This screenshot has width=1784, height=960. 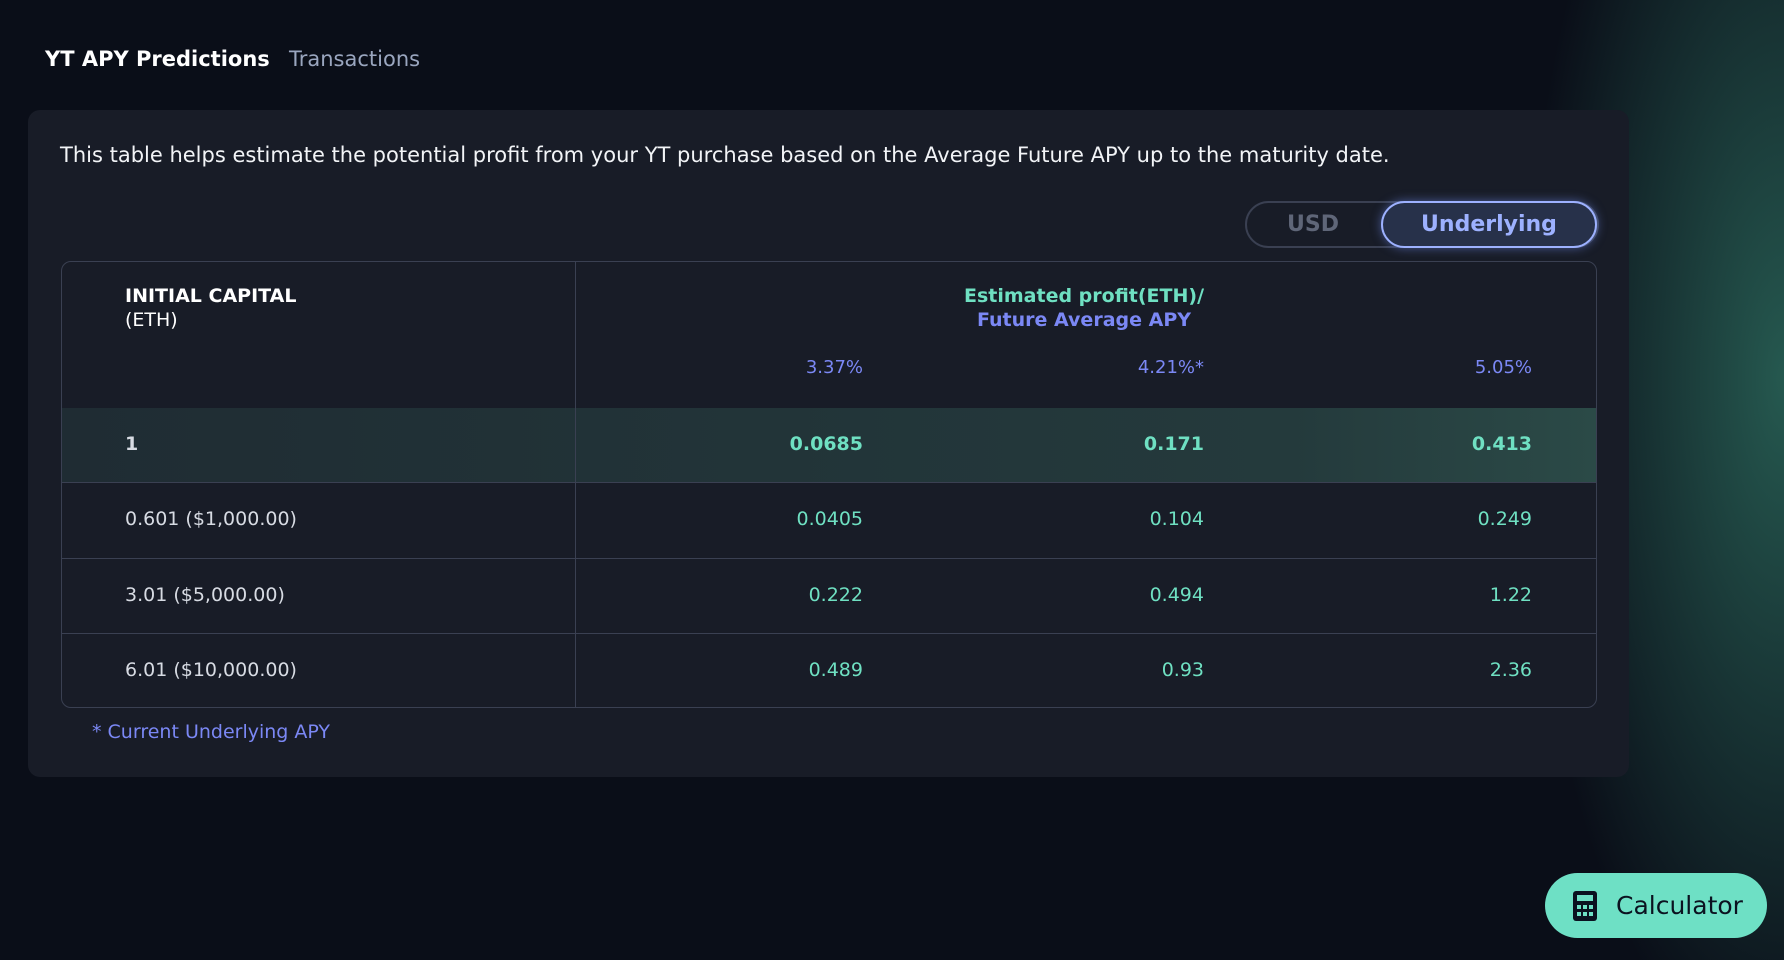 I want to click on apy-column: 4.21%*, so click(x=1170, y=367).